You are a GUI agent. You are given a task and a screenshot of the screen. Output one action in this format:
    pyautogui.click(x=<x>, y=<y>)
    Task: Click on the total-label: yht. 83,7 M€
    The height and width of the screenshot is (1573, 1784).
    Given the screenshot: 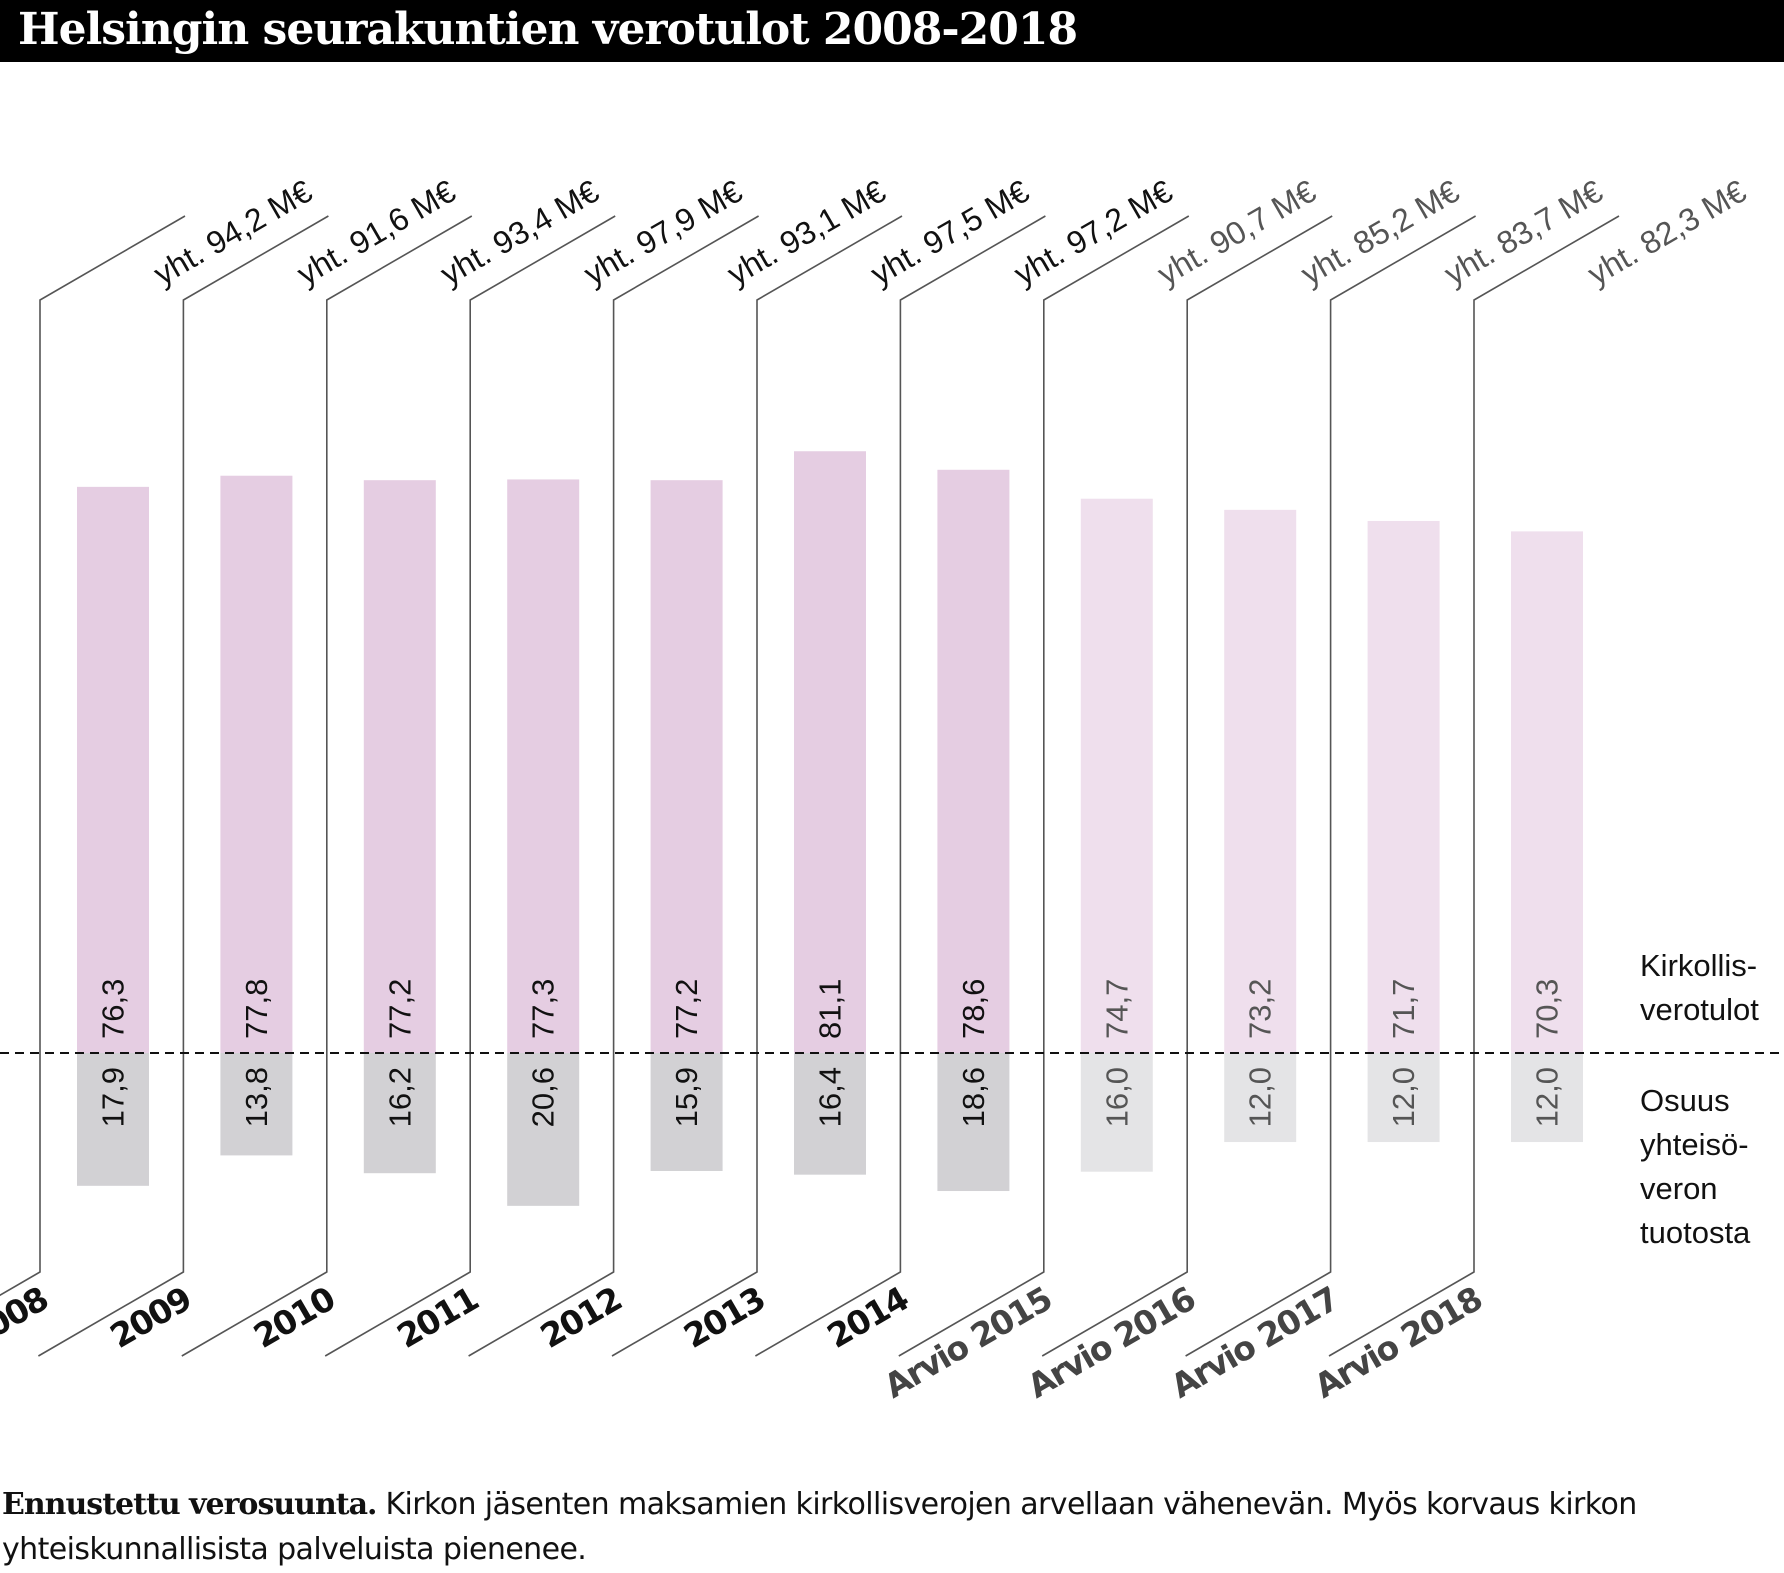 What is the action you would take?
    pyautogui.click(x=1523, y=232)
    